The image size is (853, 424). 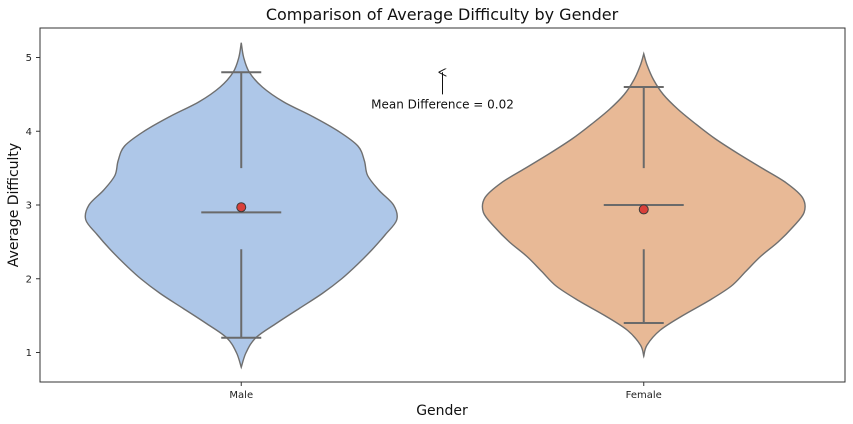 What do you see at coordinates (29, 279) in the screenshot?
I see `y-tick-label: 2` at bounding box center [29, 279].